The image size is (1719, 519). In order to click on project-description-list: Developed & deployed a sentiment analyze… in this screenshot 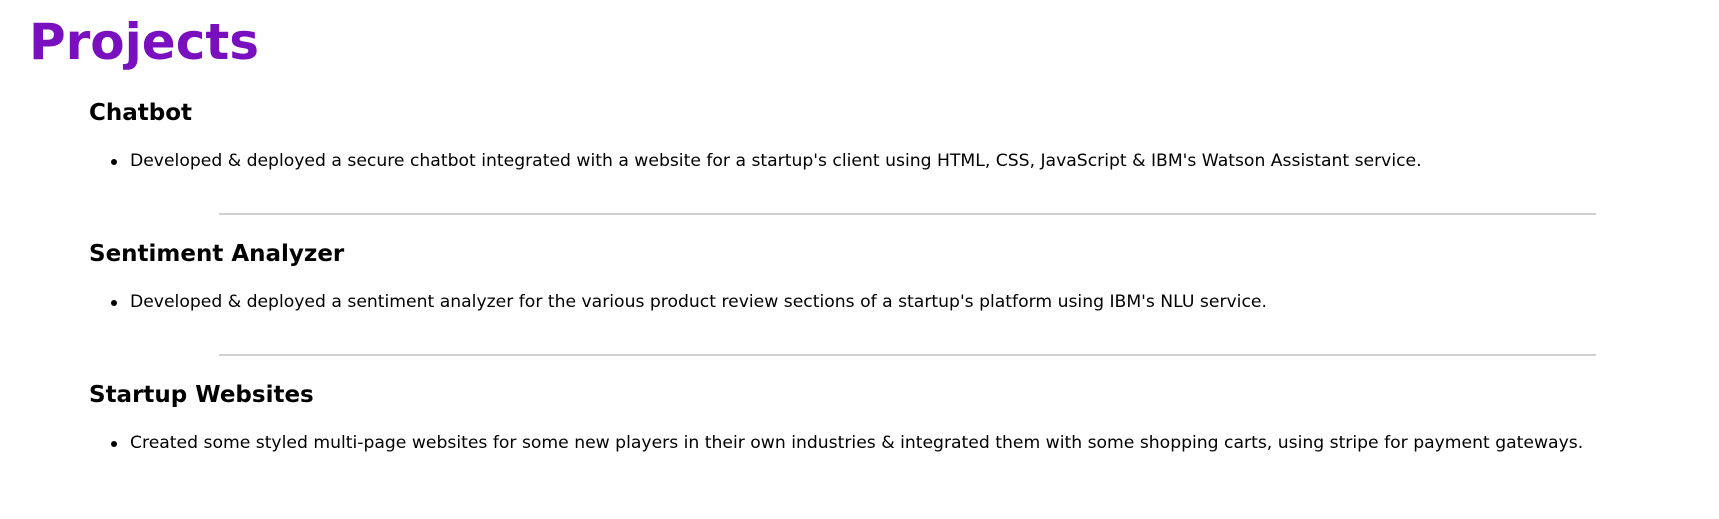, I will do `click(678, 302)`.